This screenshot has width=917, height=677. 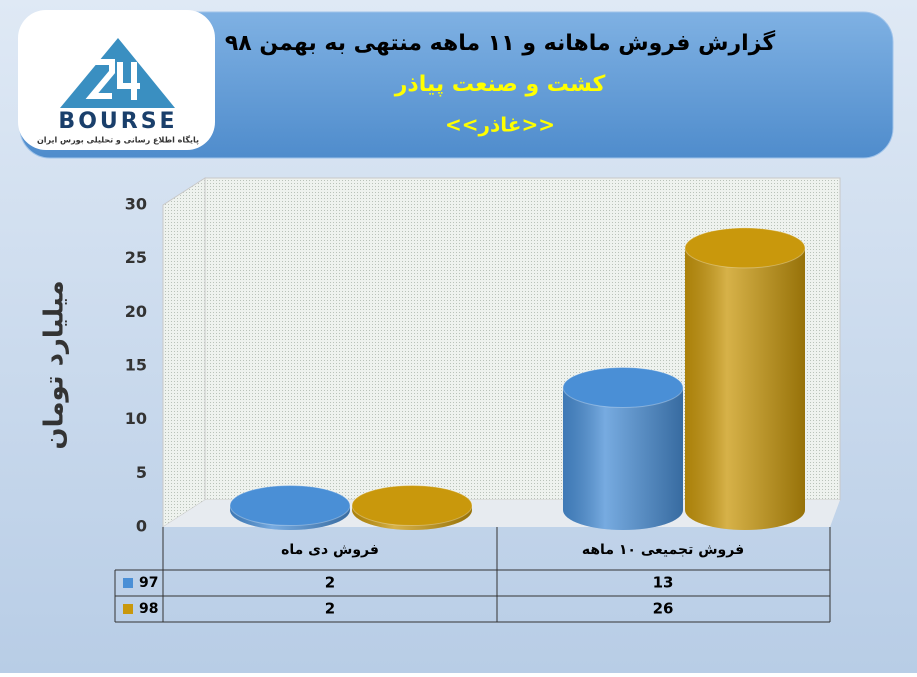 What do you see at coordinates (118, 140) in the screenshot?
I see `logo-tagline: پایگاه اطلاع رسانی و تحلیلی بورس ایران` at bounding box center [118, 140].